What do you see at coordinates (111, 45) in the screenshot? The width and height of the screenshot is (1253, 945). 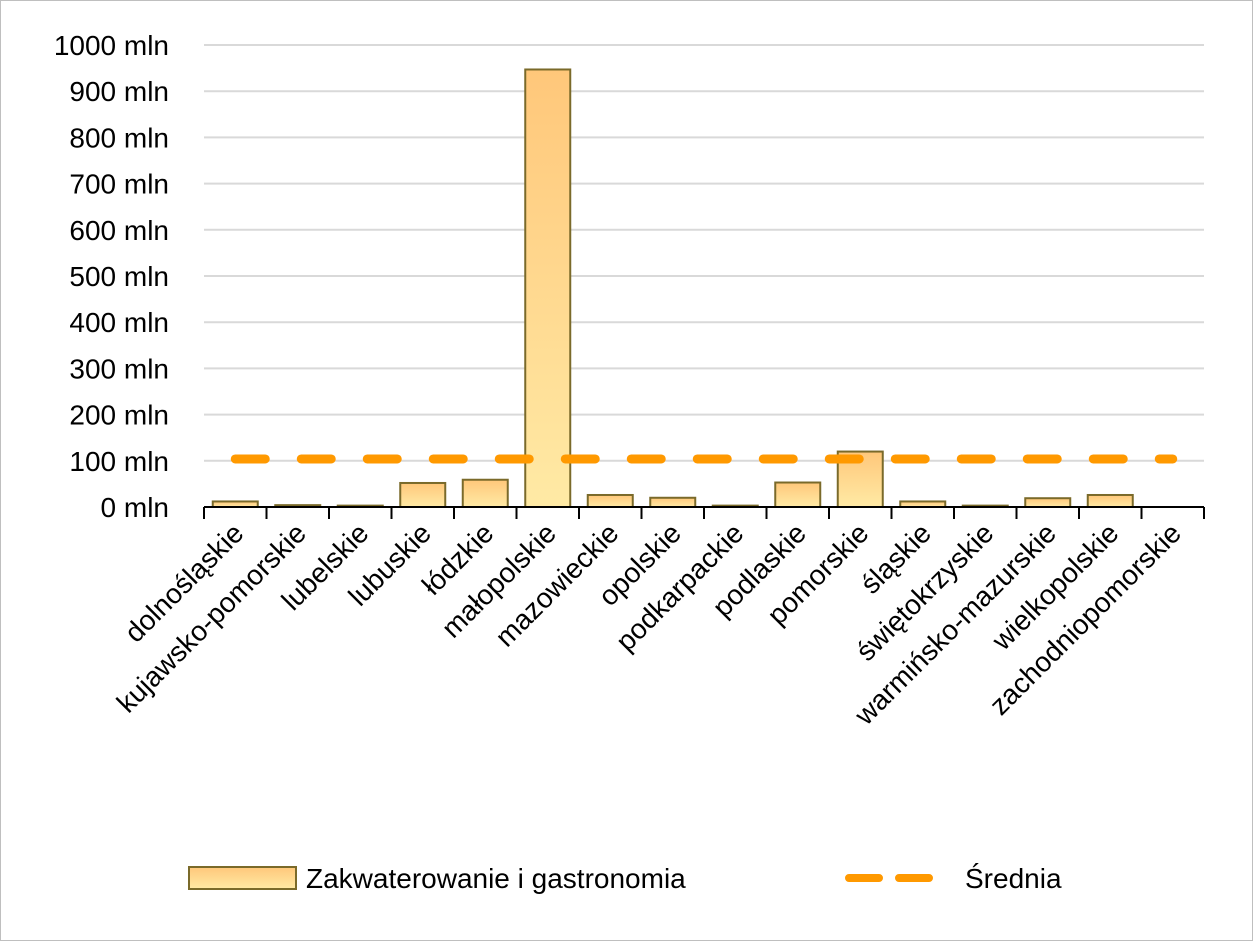 I see `y-tick-label: 1000 mln` at bounding box center [111, 45].